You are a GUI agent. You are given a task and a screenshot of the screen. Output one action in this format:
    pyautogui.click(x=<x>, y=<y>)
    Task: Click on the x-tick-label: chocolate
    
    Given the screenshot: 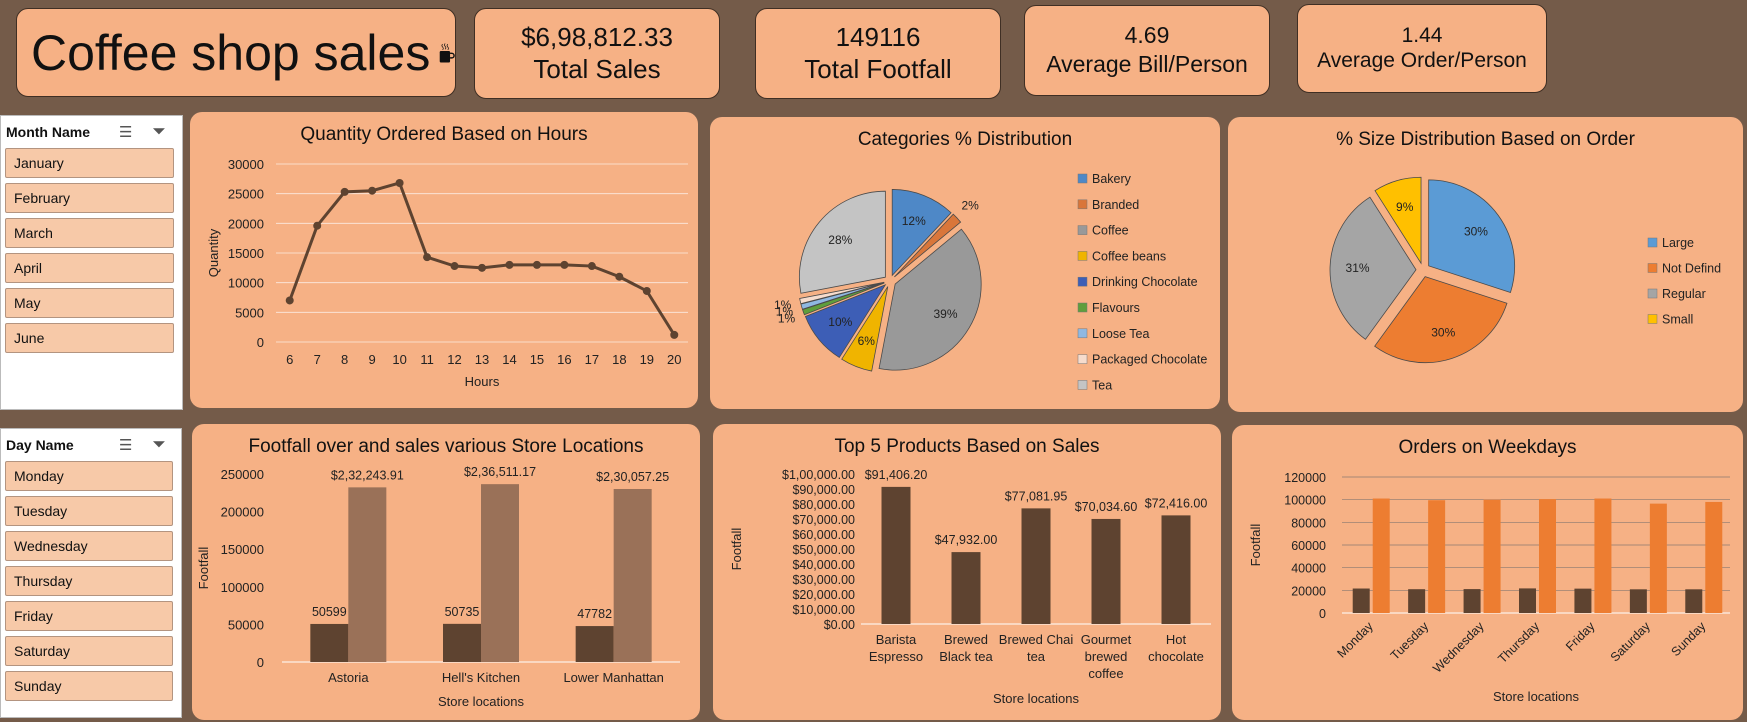 What is the action you would take?
    pyautogui.click(x=1176, y=656)
    